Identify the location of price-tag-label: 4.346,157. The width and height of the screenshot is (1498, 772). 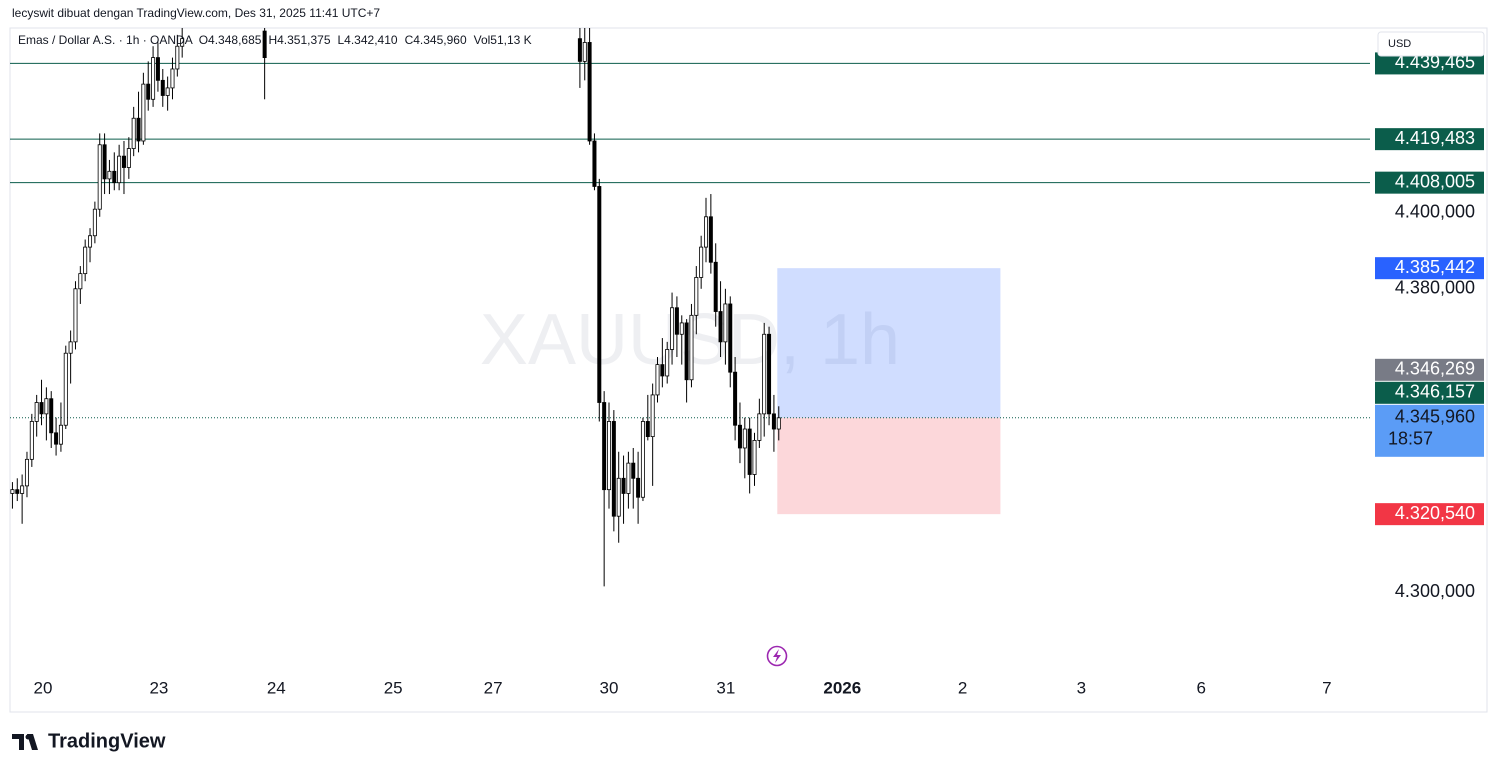
(1435, 392).